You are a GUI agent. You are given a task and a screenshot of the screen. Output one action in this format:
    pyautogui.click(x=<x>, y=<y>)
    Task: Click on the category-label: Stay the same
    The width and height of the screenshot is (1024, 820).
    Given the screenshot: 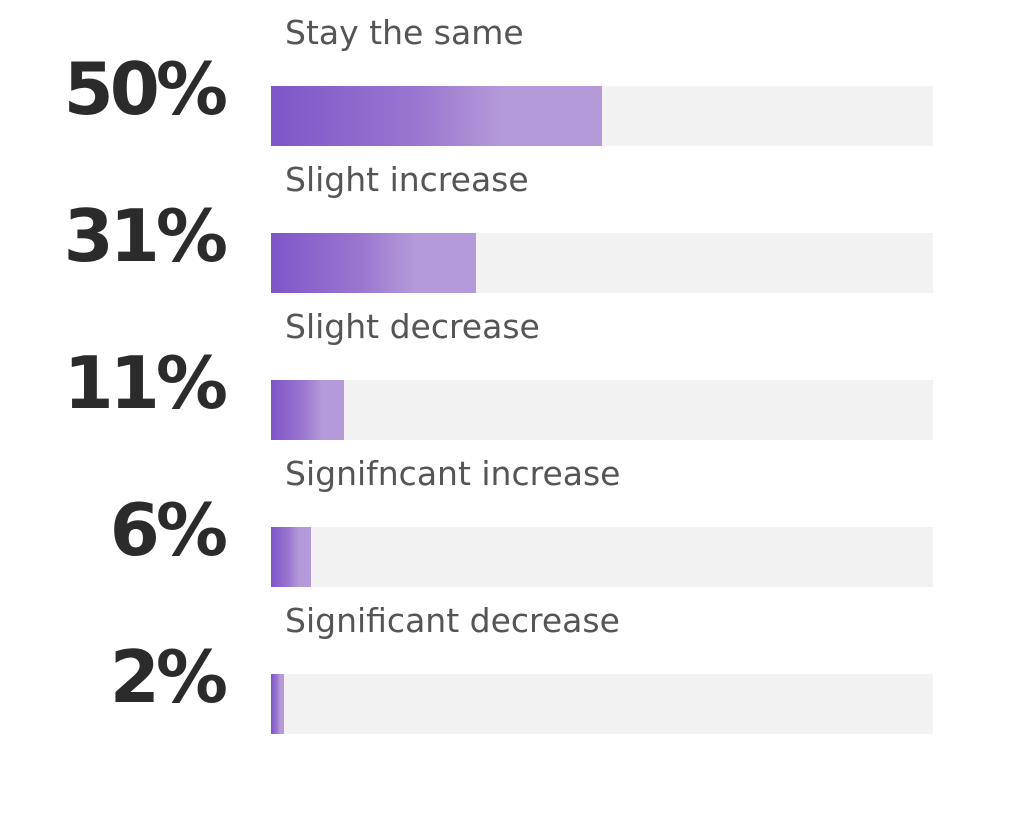 What is the action you would take?
    pyautogui.click(x=404, y=32)
    